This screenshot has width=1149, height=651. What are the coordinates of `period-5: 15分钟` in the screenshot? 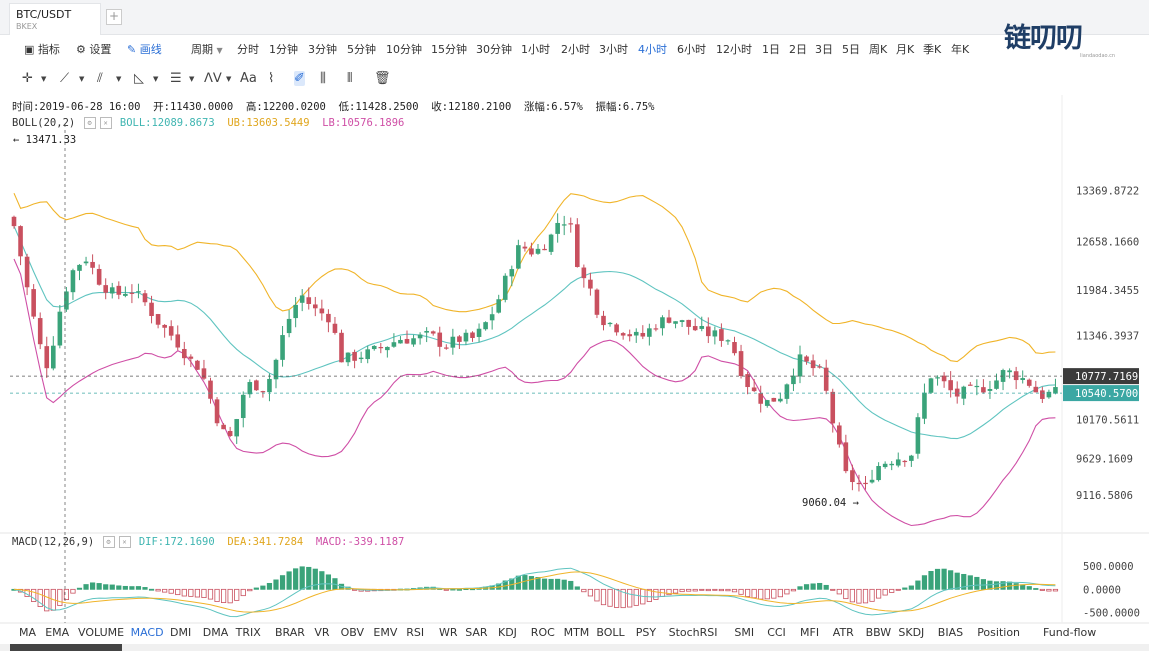 It's located at (449, 49).